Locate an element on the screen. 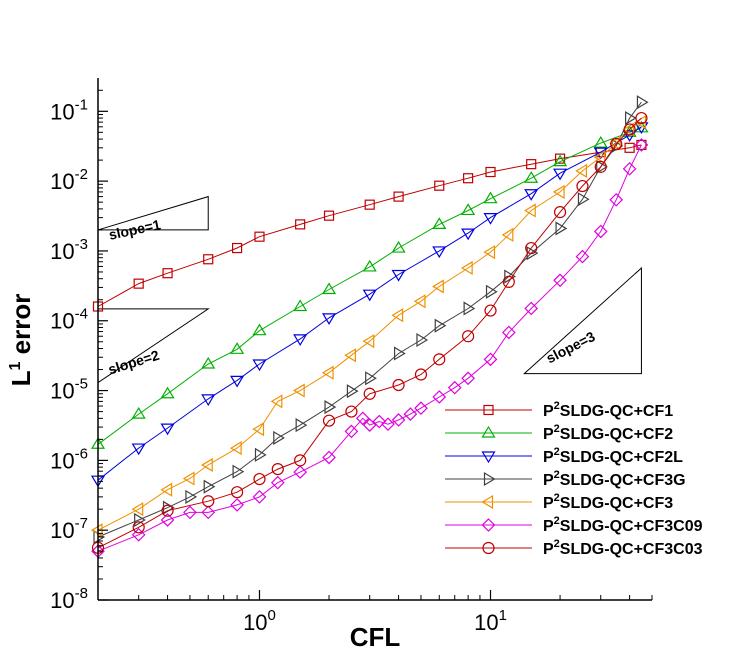 This screenshot has width=741, height=659. slope-label: slope=3 is located at coordinates (571, 347).